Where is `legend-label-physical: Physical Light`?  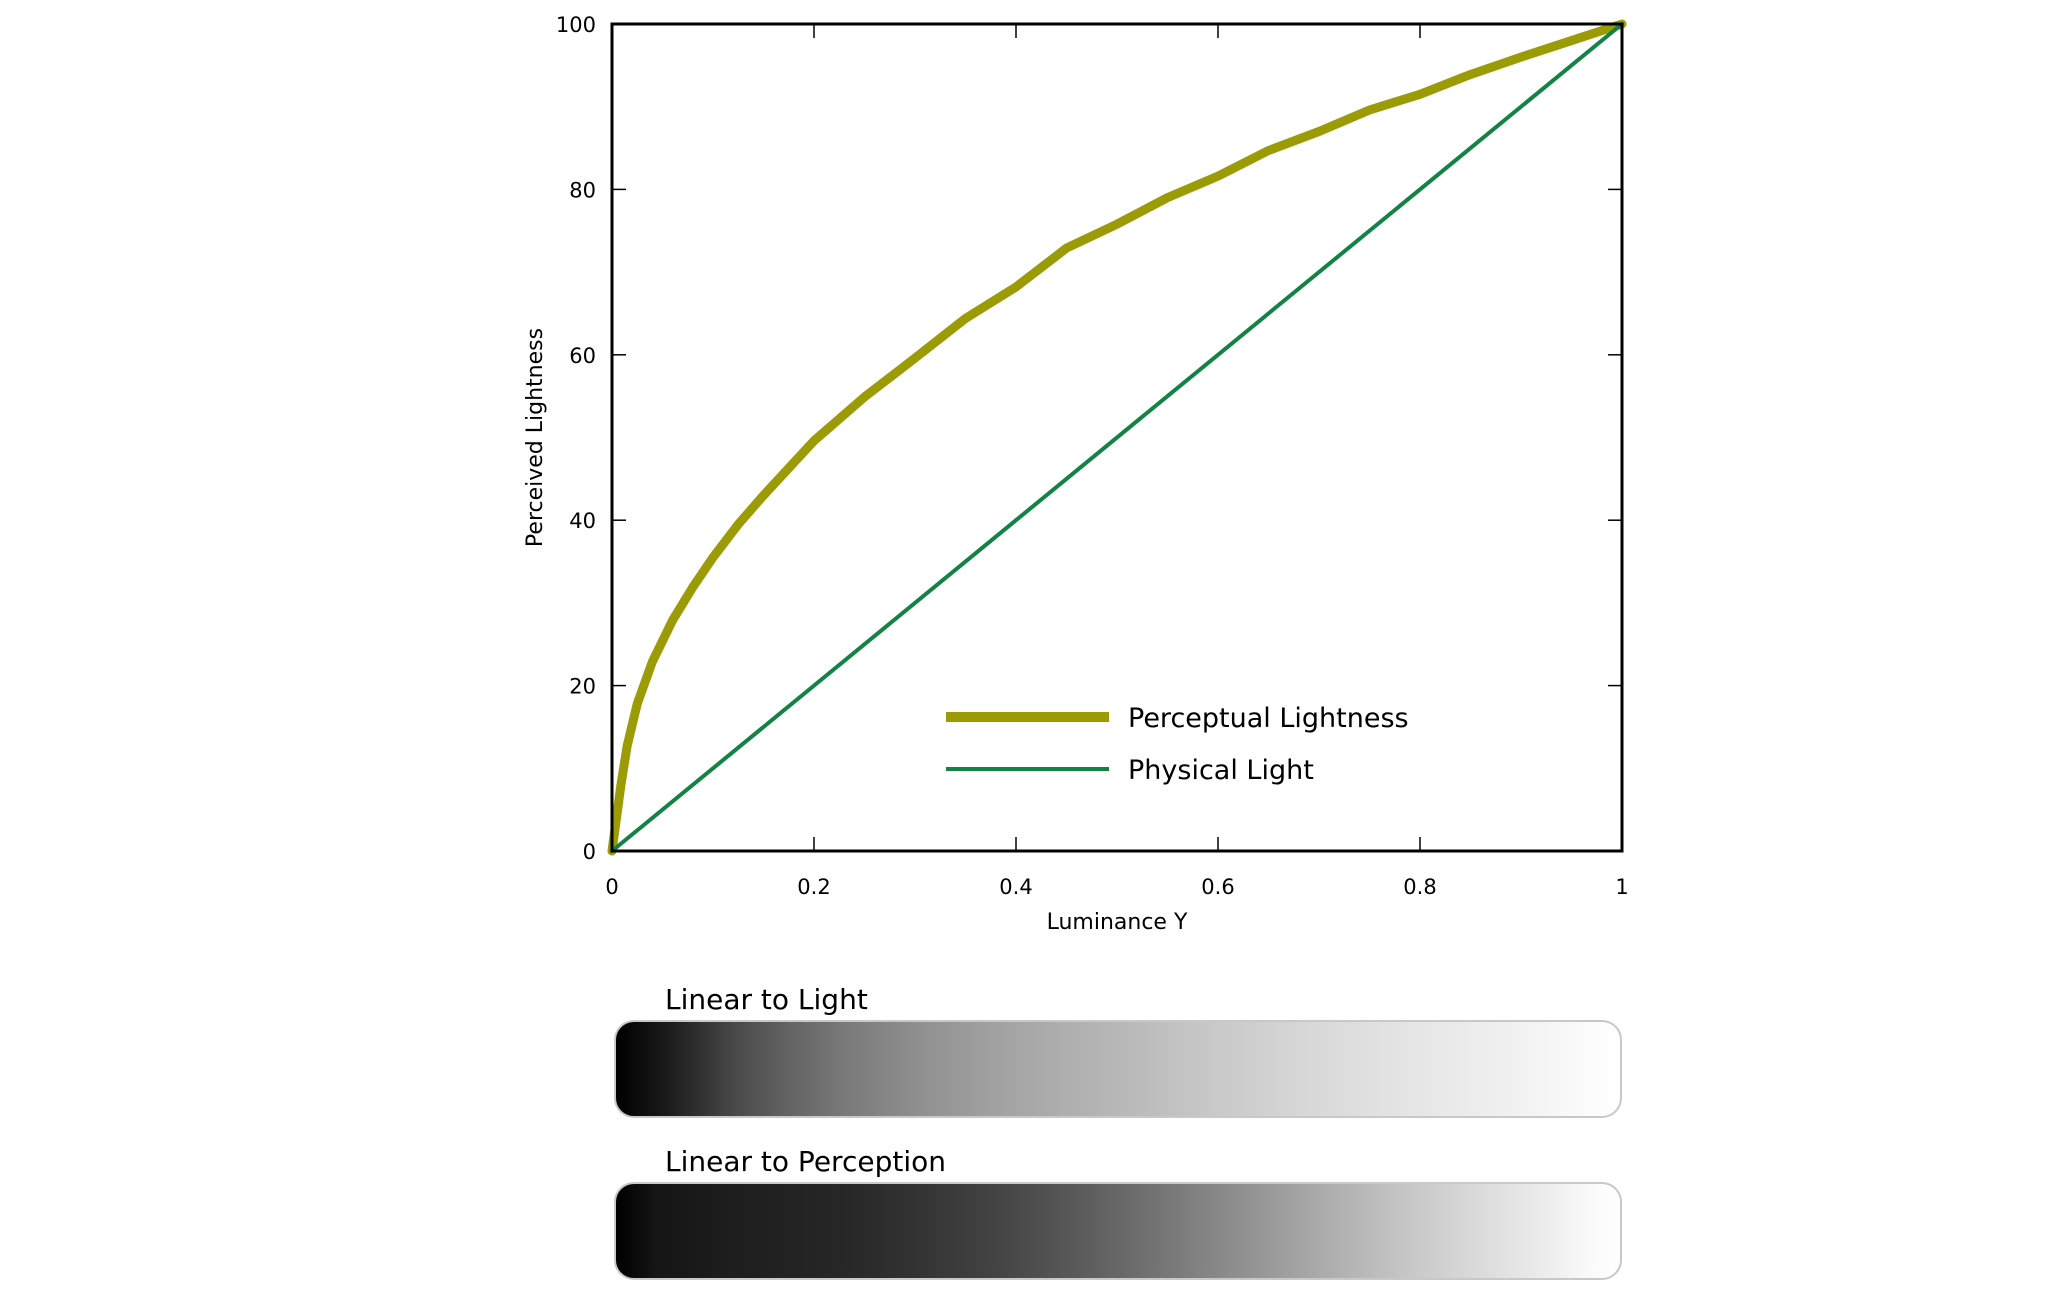 legend-label-physical: Physical Light is located at coordinates (1221, 770).